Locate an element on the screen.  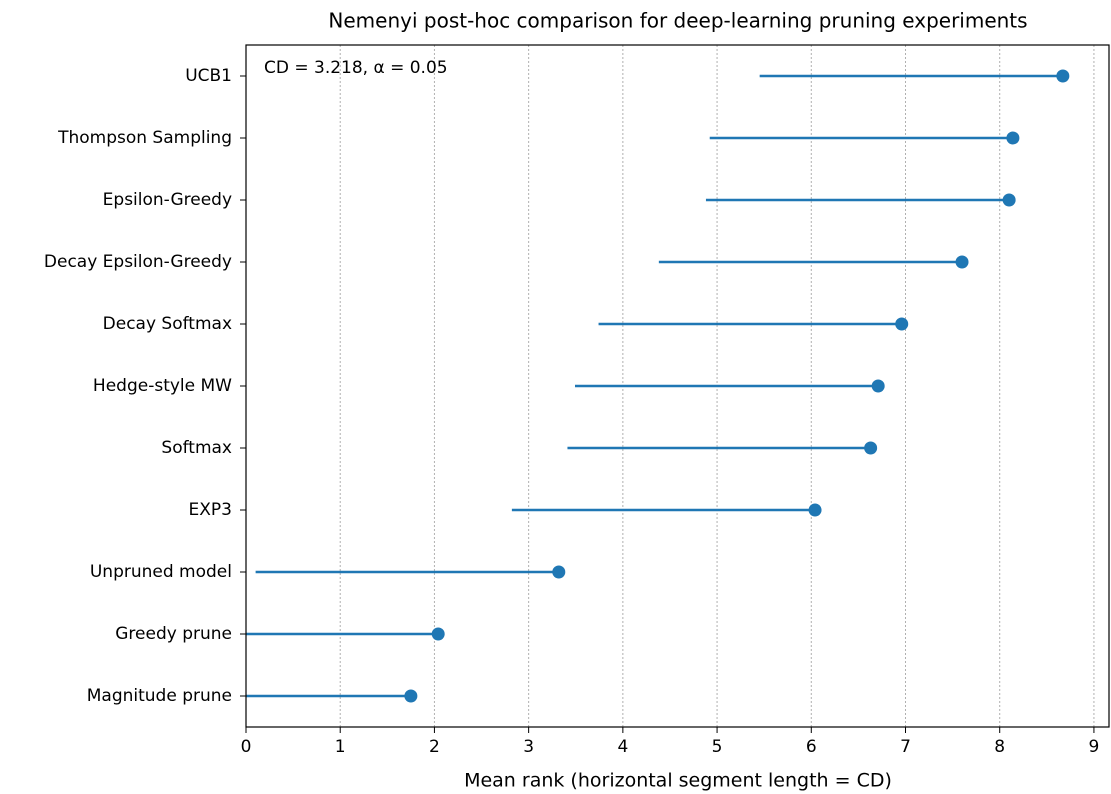
y-tick-label: Epsilon-Greedy is located at coordinates (167, 200).